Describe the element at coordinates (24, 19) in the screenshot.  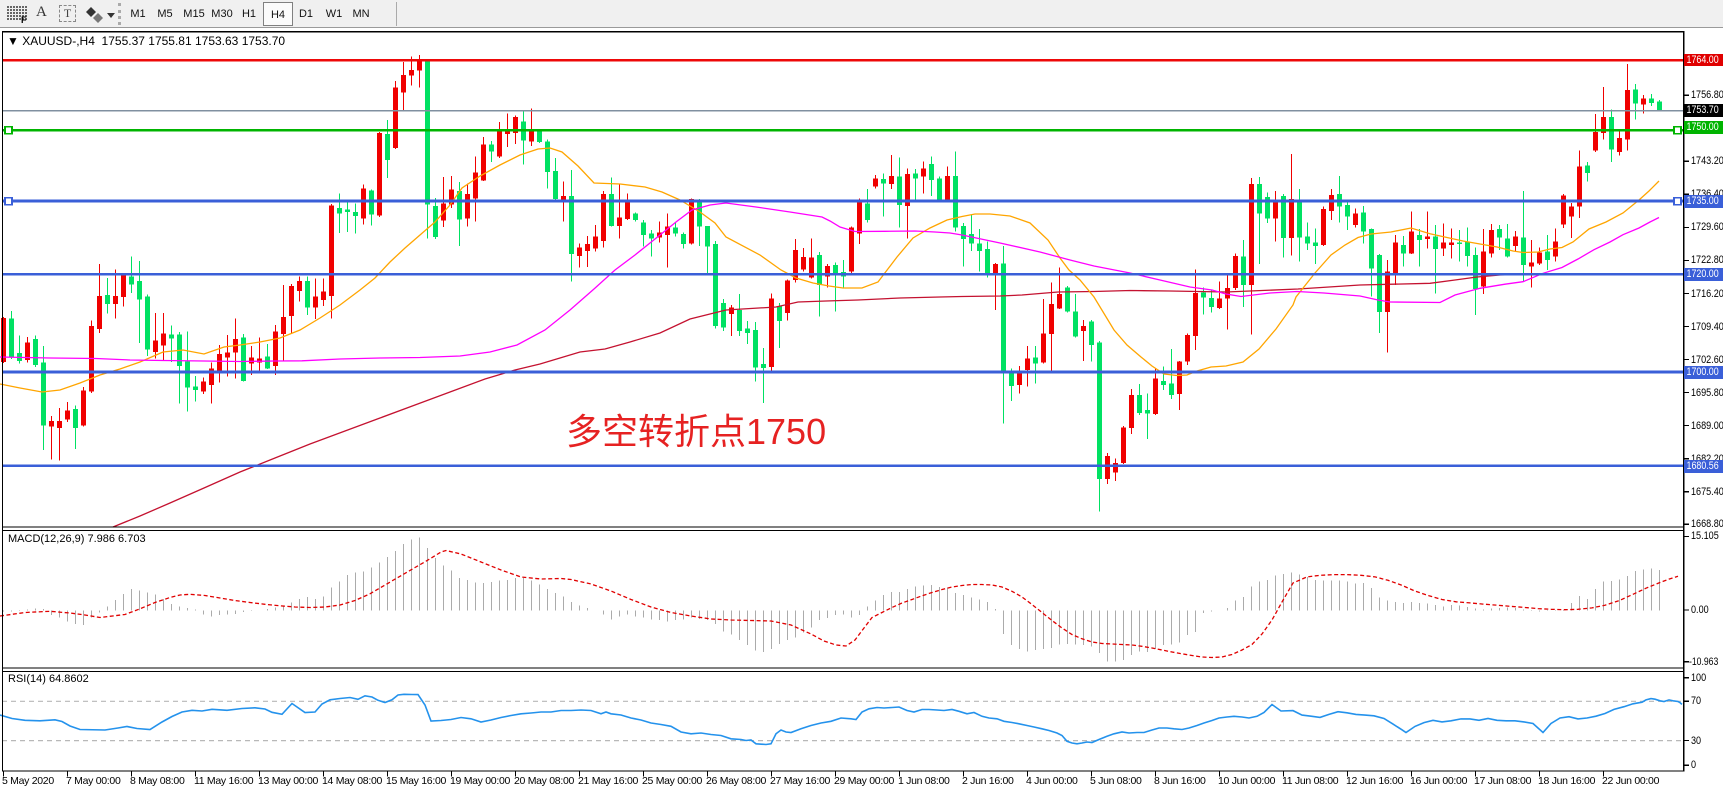
I see `svg-text: F` at that location.